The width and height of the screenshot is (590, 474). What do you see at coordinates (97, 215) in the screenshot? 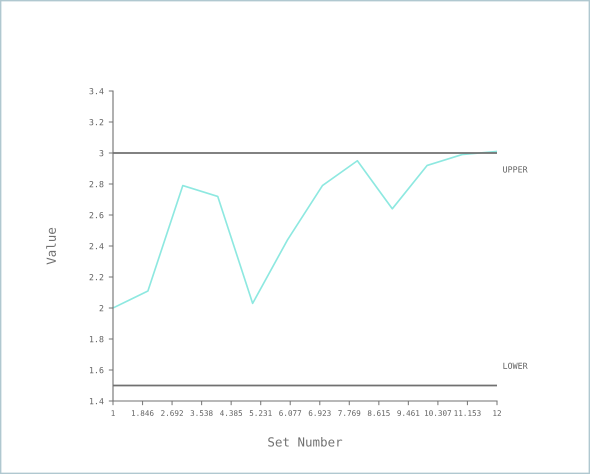
I see `y-tick-label: 2.6` at bounding box center [97, 215].